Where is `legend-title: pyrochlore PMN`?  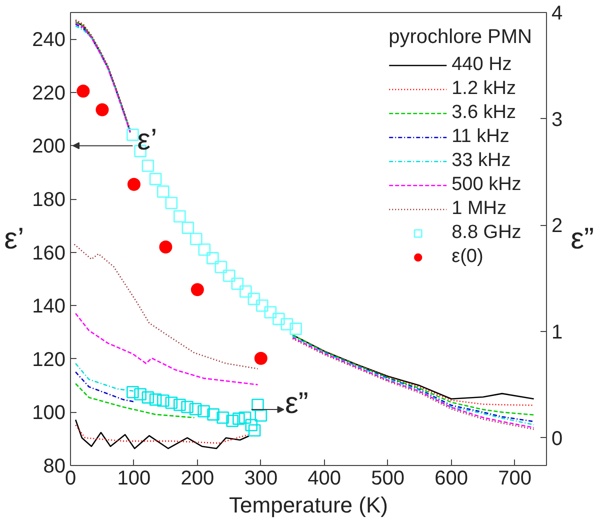 legend-title: pyrochlore PMN is located at coordinates (460, 37).